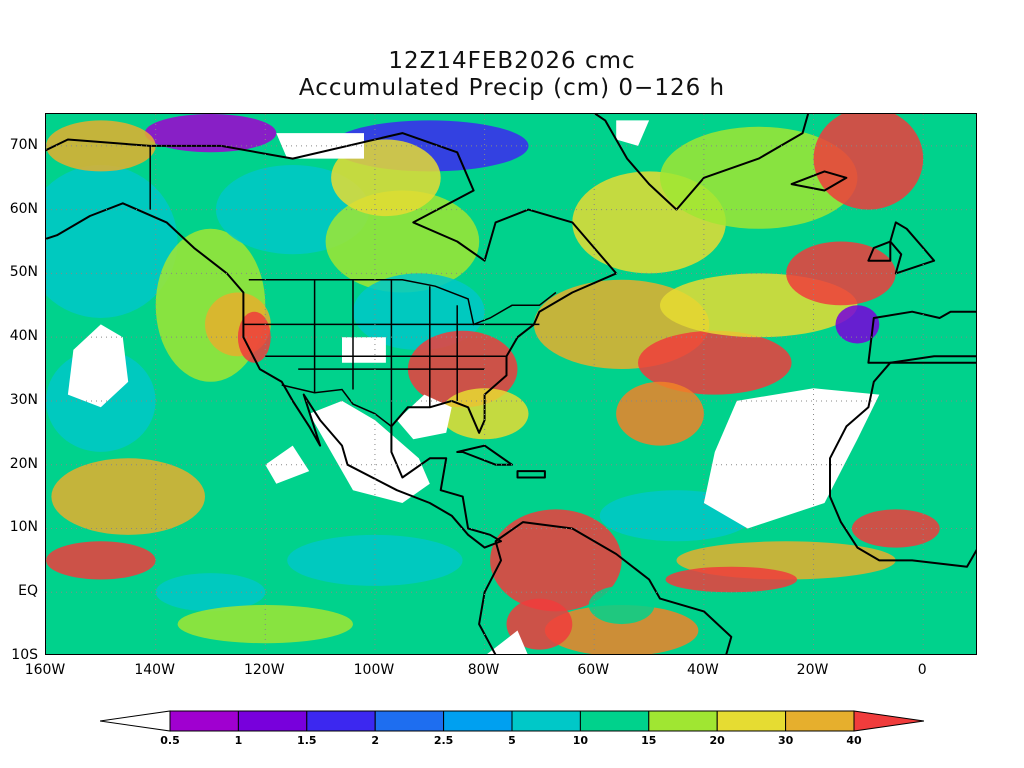  What do you see at coordinates (593, 670) in the screenshot?
I see `longitude-tick-label: 60W` at bounding box center [593, 670].